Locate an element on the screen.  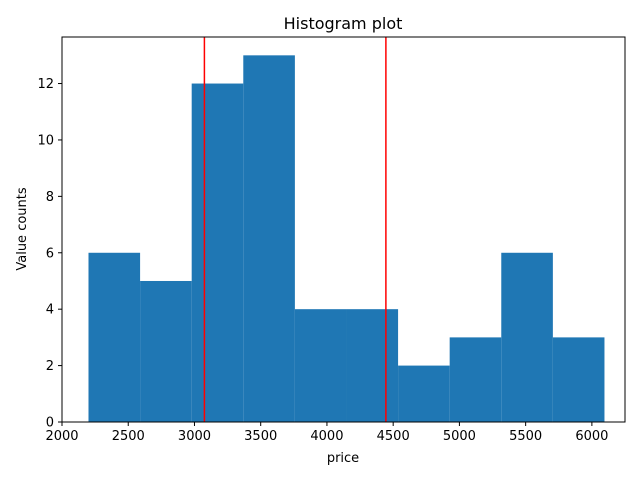
chart-title: Histogram plot is located at coordinates (343, 23).